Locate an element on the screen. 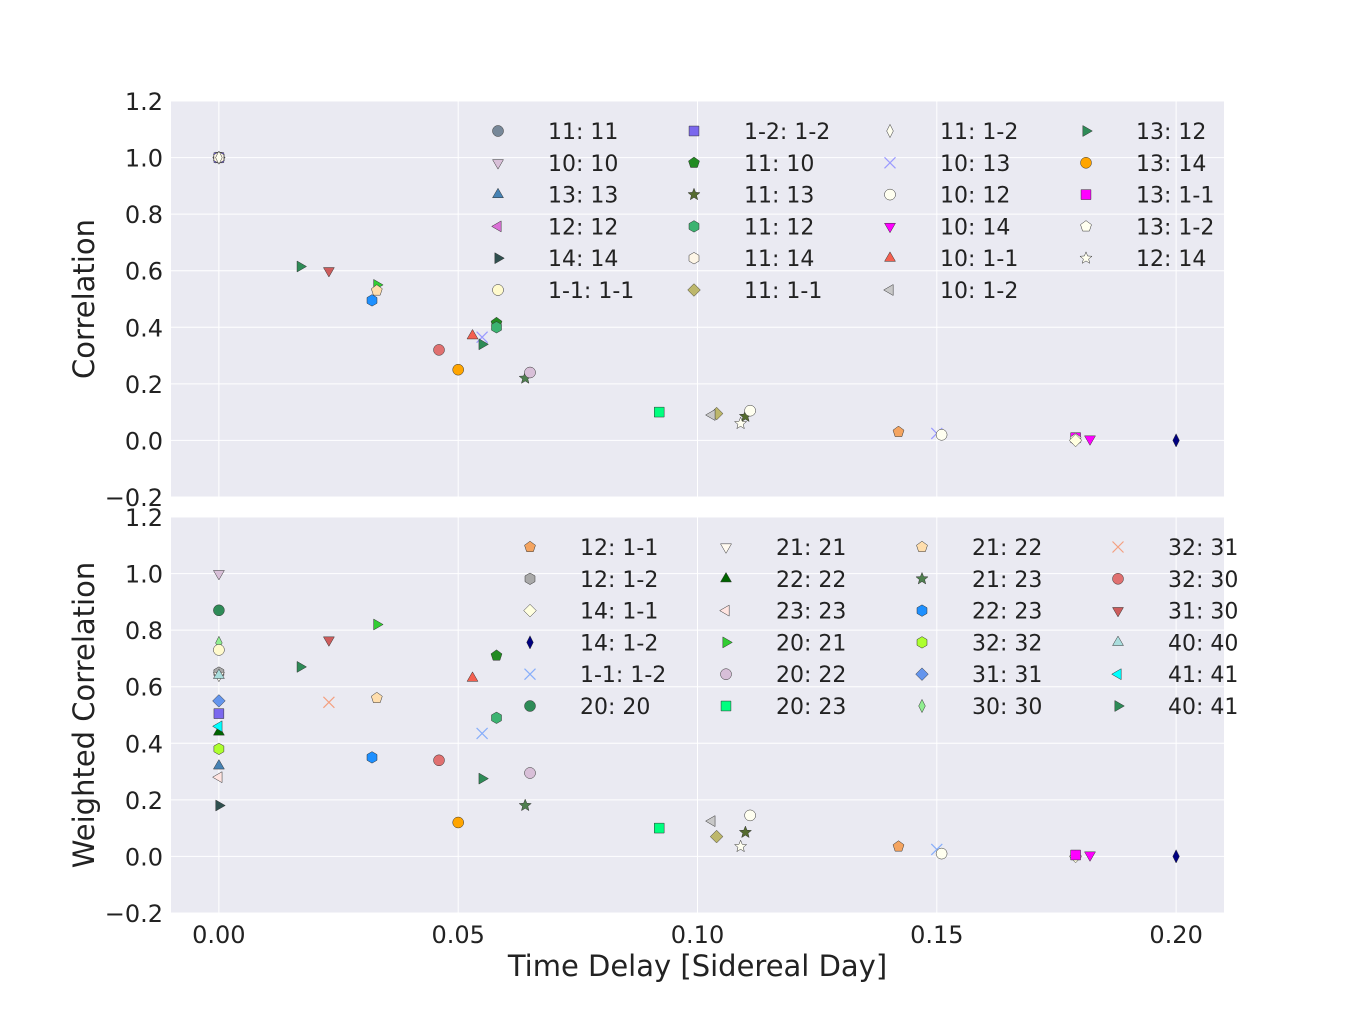 This screenshot has width=1360, height=1015. y-tick-label: 0.2 is located at coordinates (144, 385).